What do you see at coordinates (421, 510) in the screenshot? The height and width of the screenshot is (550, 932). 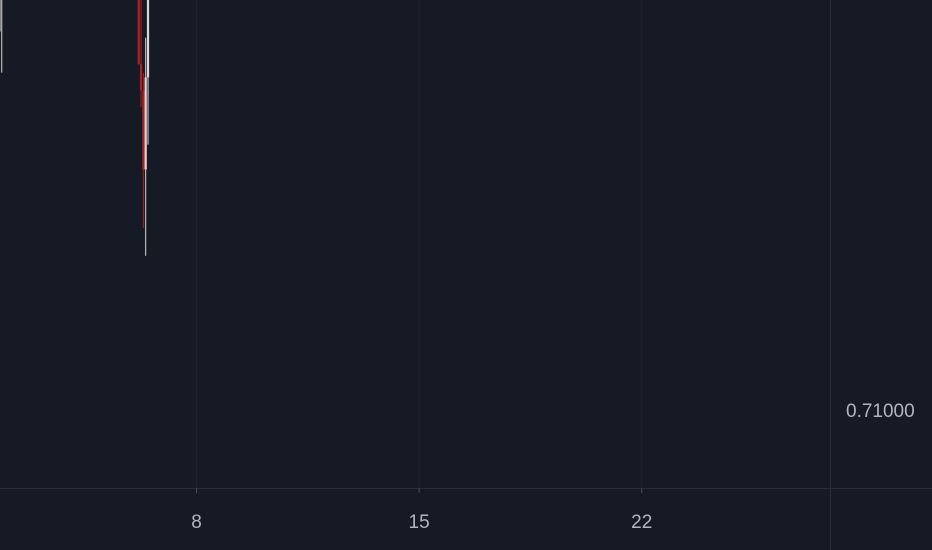 I see `time-axis: 8 15 22` at bounding box center [421, 510].